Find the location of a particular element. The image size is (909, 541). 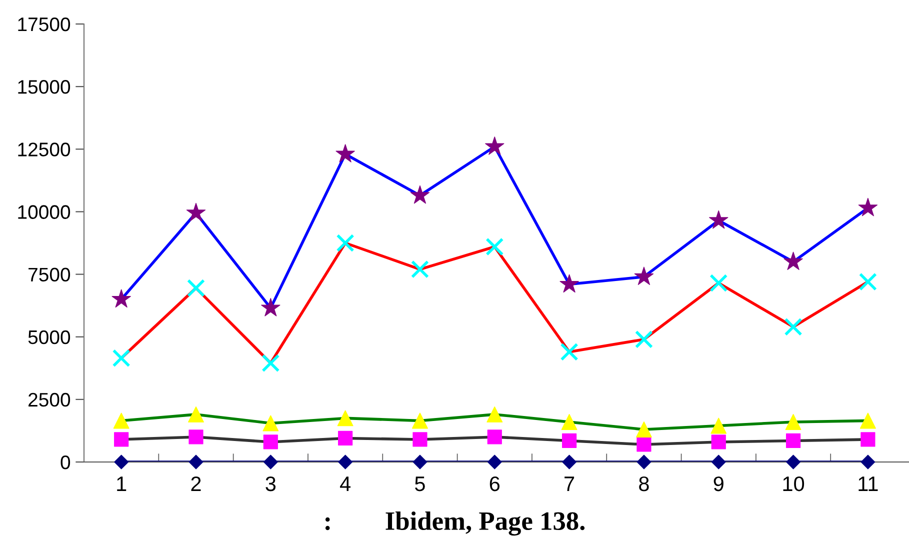

x-tick-label: 7 is located at coordinates (569, 483).